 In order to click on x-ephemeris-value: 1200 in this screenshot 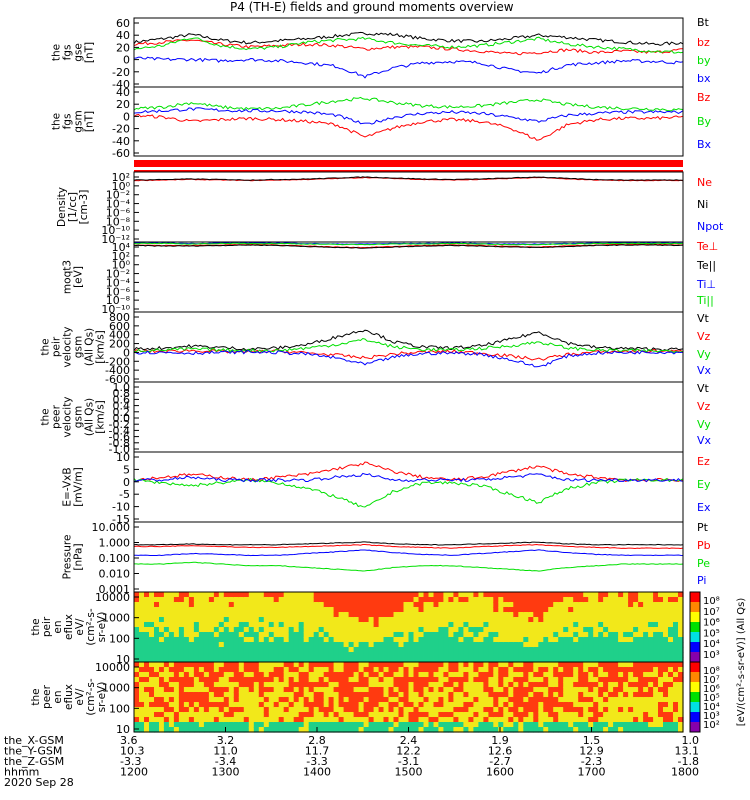, I will do `click(134, 772)`.